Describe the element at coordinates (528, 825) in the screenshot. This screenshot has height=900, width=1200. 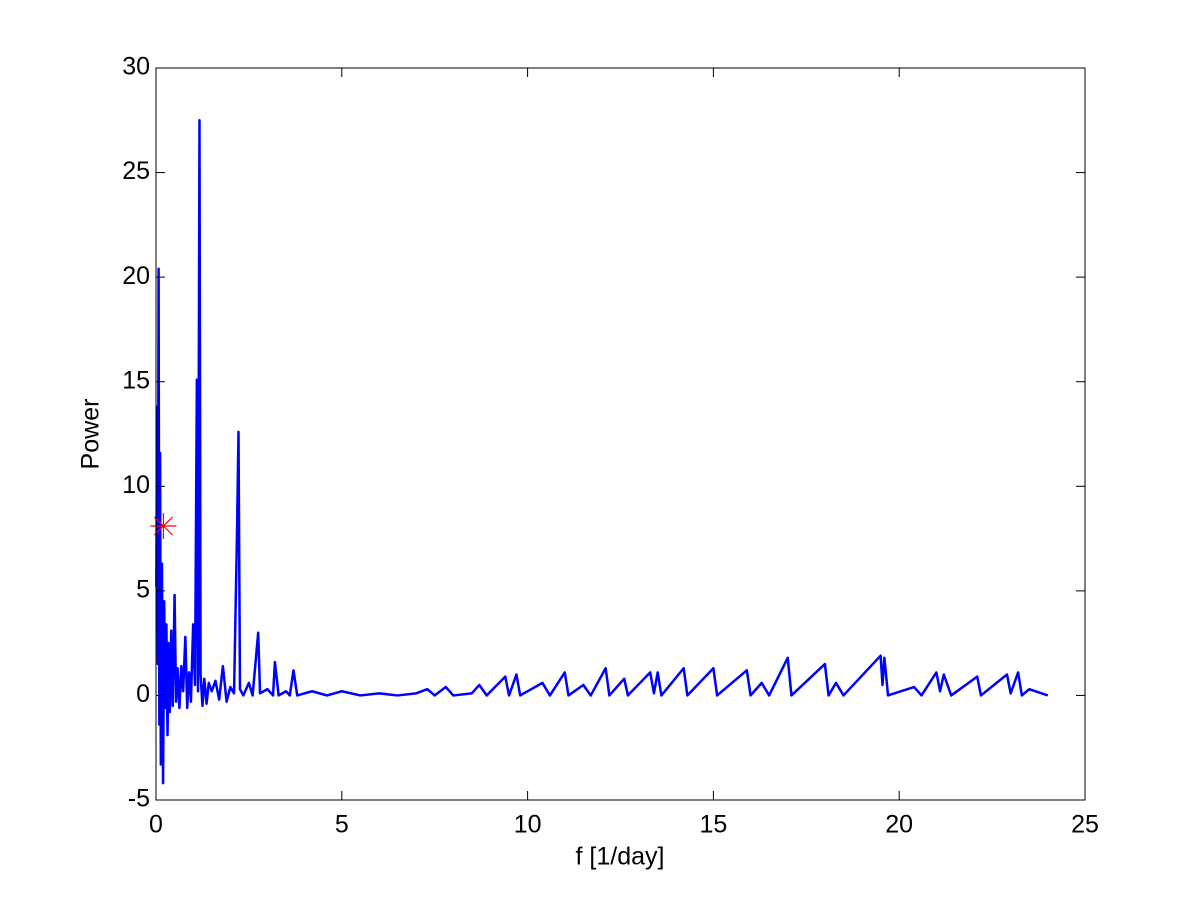
I see `x-tick-label: 10` at that location.